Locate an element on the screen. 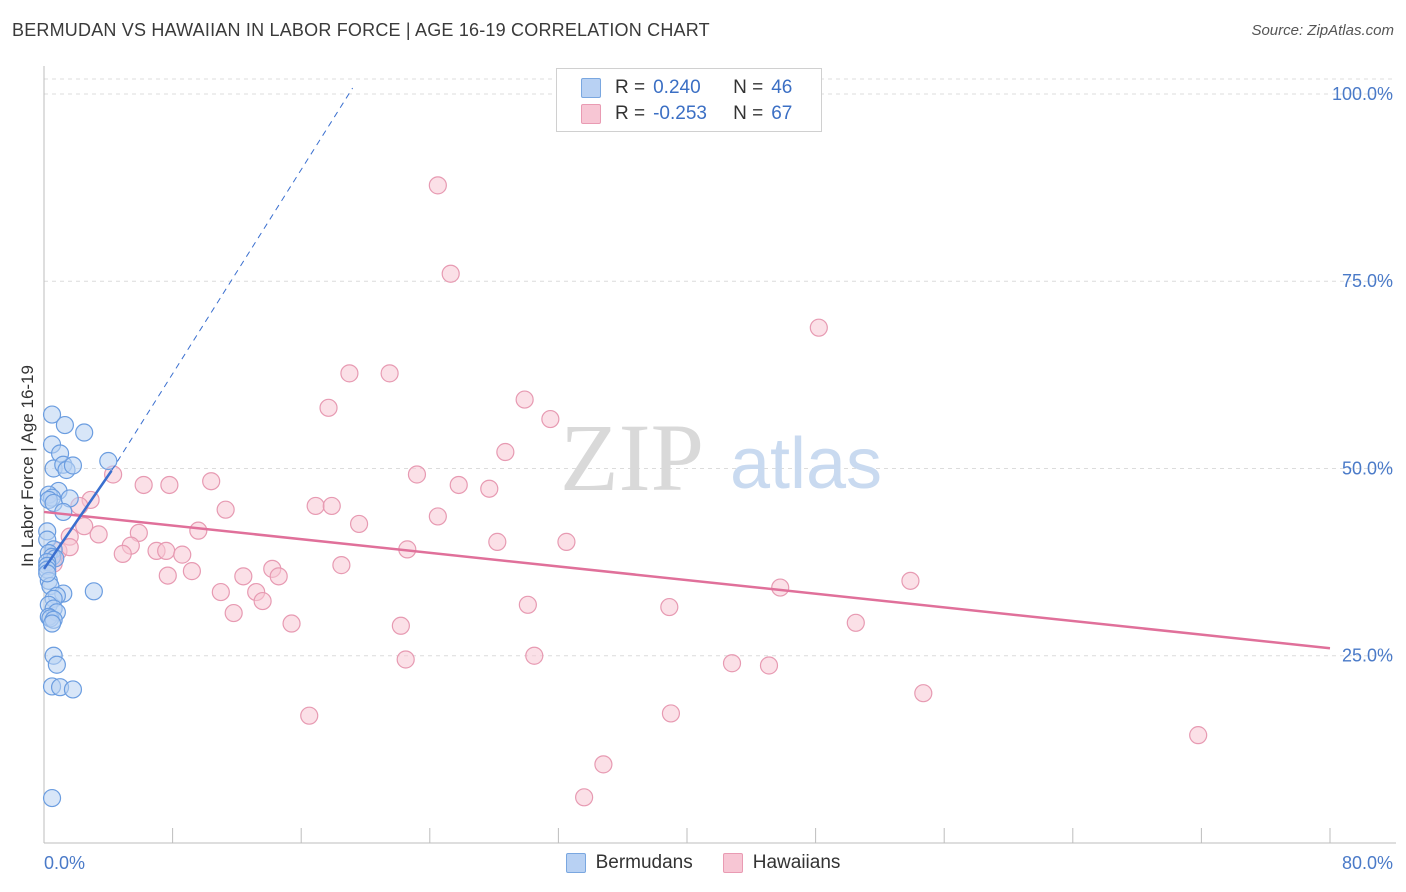 The width and height of the screenshot is (1406, 892). legend-n-value-hawaiians: 67 is located at coordinates (782, 113).